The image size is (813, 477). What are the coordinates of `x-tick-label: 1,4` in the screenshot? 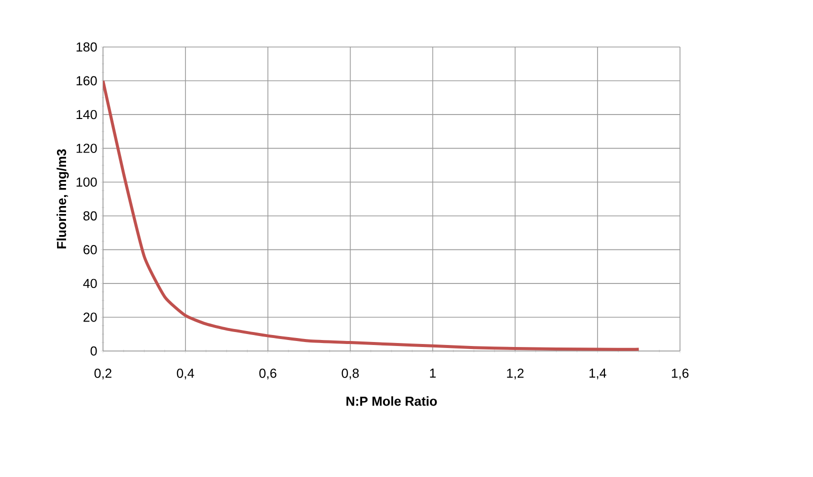 It's located at (598, 374).